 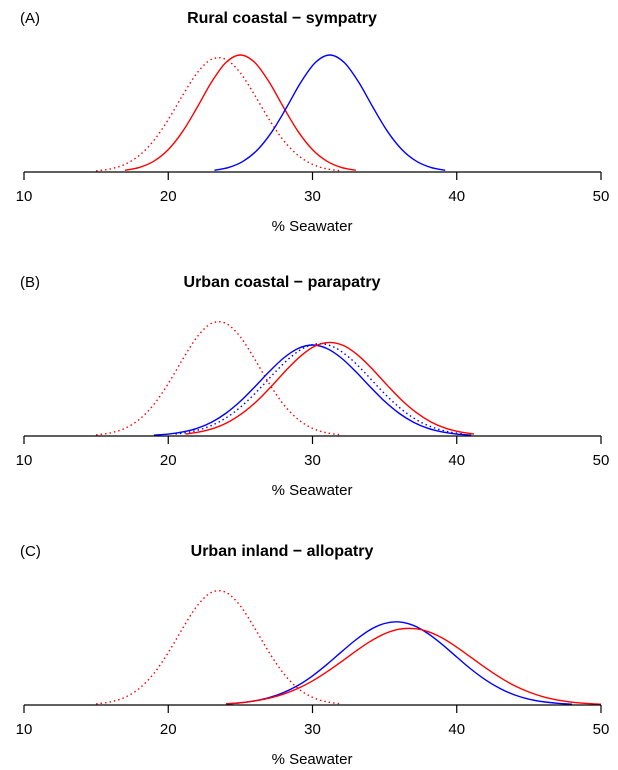 What do you see at coordinates (30, 282) in the screenshot?
I see `panel-label: (B)` at bounding box center [30, 282].